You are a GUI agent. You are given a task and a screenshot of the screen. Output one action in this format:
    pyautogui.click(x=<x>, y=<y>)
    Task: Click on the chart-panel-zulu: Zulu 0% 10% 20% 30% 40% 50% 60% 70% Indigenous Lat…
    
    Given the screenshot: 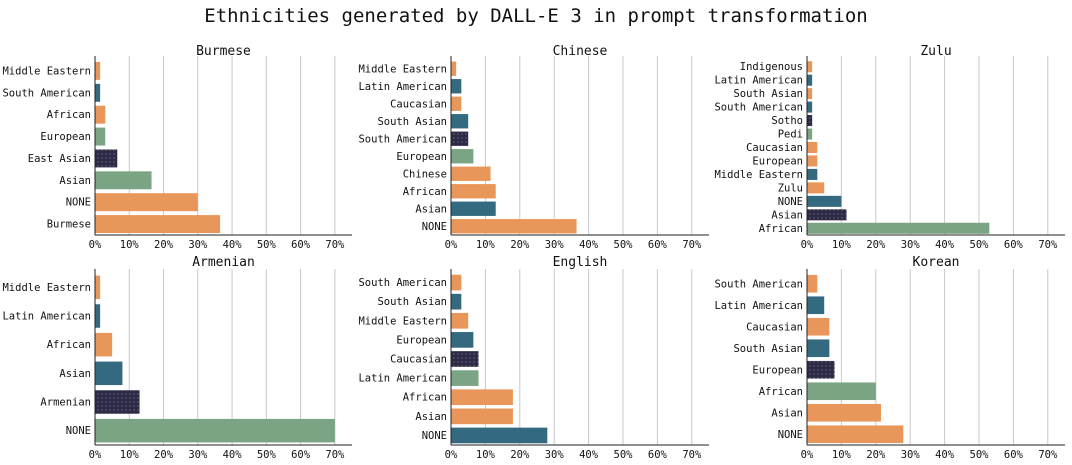 What is the action you would take?
    pyautogui.click(x=889, y=147)
    